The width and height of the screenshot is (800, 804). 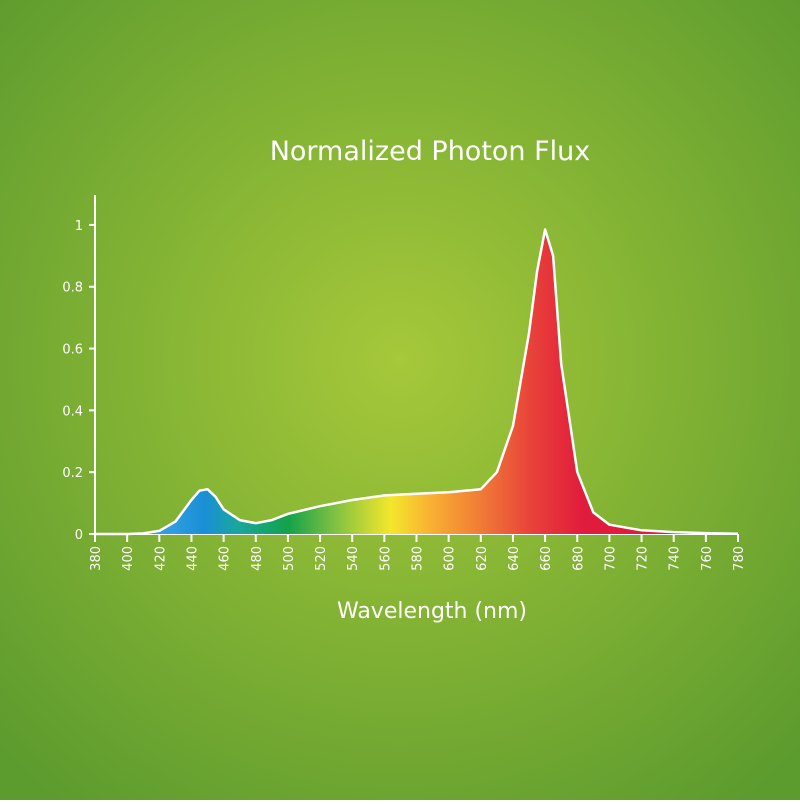 What do you see at coordinates (432, 611) in the screenshot?
I see `x-axis-label: Wavelength (nm)` at bounding box center [432, 611].